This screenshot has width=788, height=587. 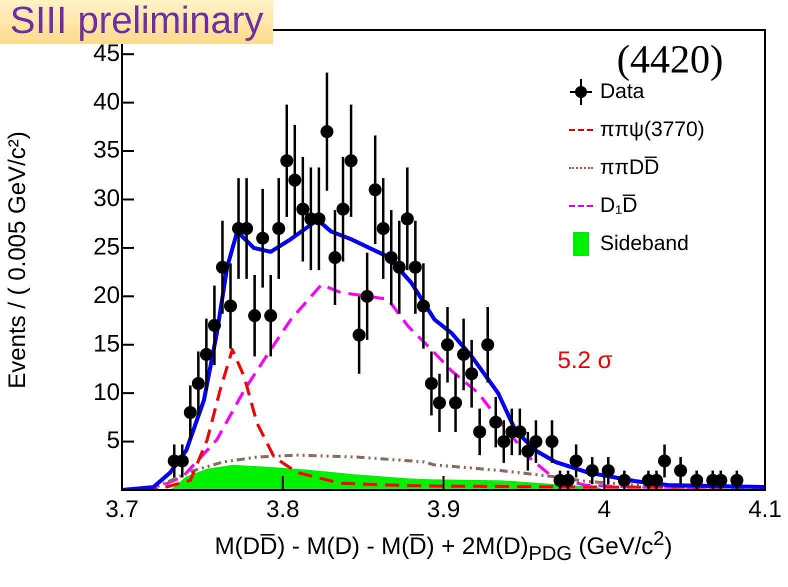 What do you see at coordinates (630, 168) in the screenshot?
I see `legend-label: ππDD̅` at bounding box center [630, 168].